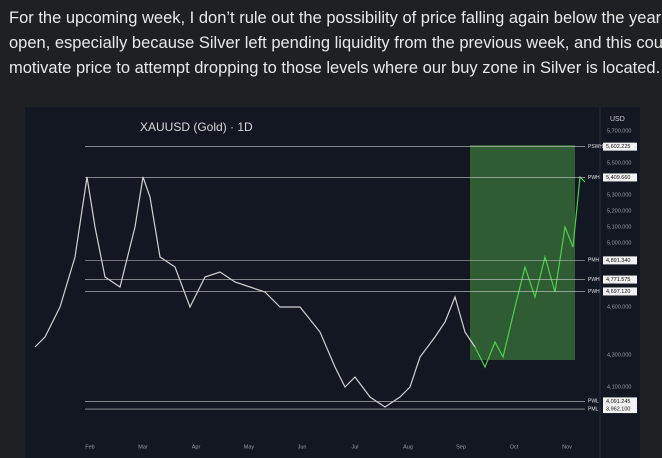 The width and height of the screenshot is (662, 458). I want to click on month-label: Jun, so click(302, 447).